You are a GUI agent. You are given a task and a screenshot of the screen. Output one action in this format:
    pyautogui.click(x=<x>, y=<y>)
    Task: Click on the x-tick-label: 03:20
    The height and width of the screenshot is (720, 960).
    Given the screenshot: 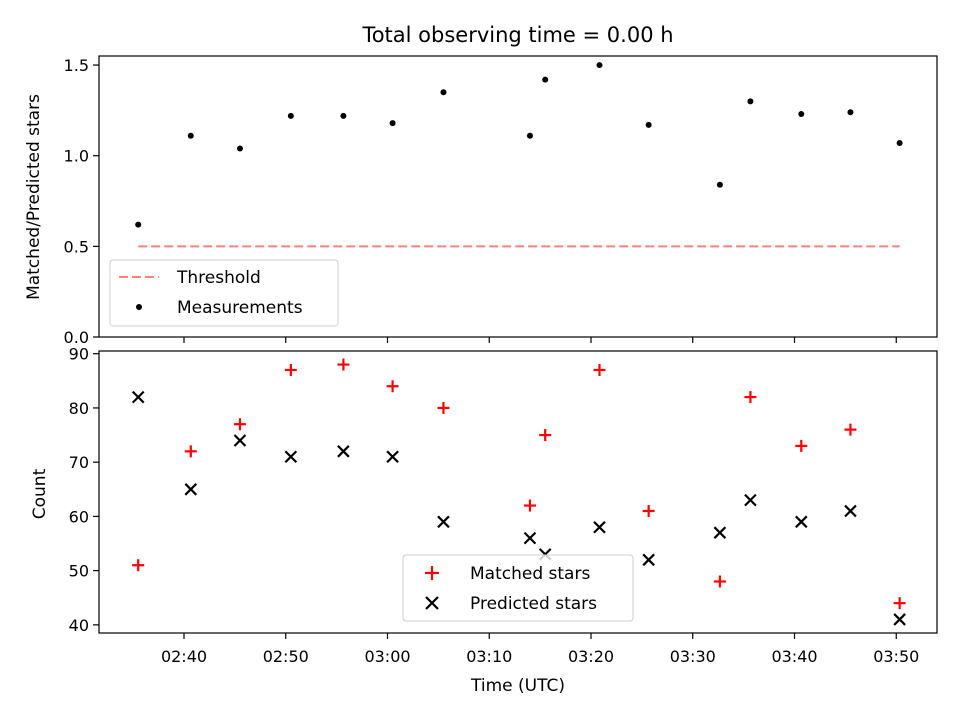 What is the action you would take?
    pyautogui.click(x=591, y=656)
    